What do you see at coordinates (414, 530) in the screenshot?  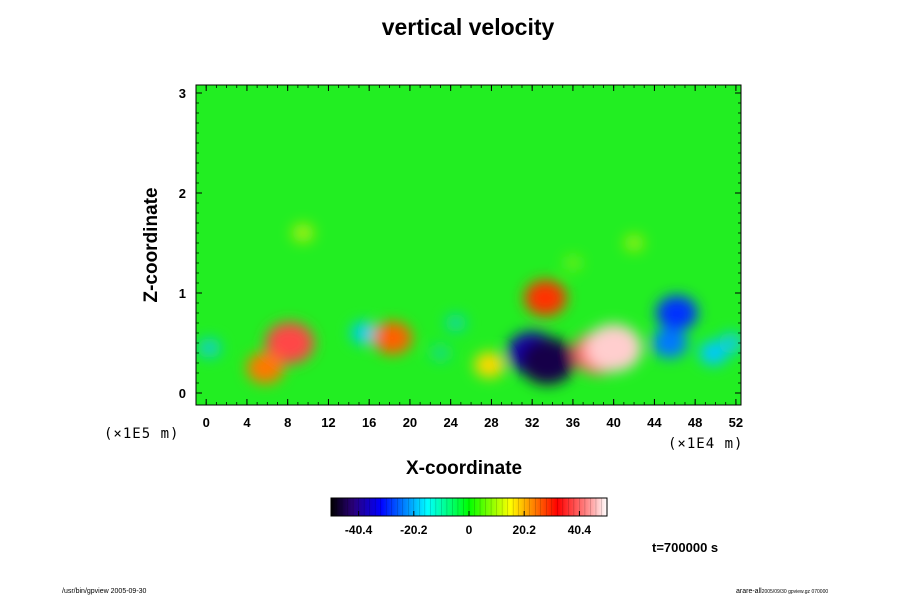 I see `colorbar-tick-label: -20.2` at bounding box center [414, 530].